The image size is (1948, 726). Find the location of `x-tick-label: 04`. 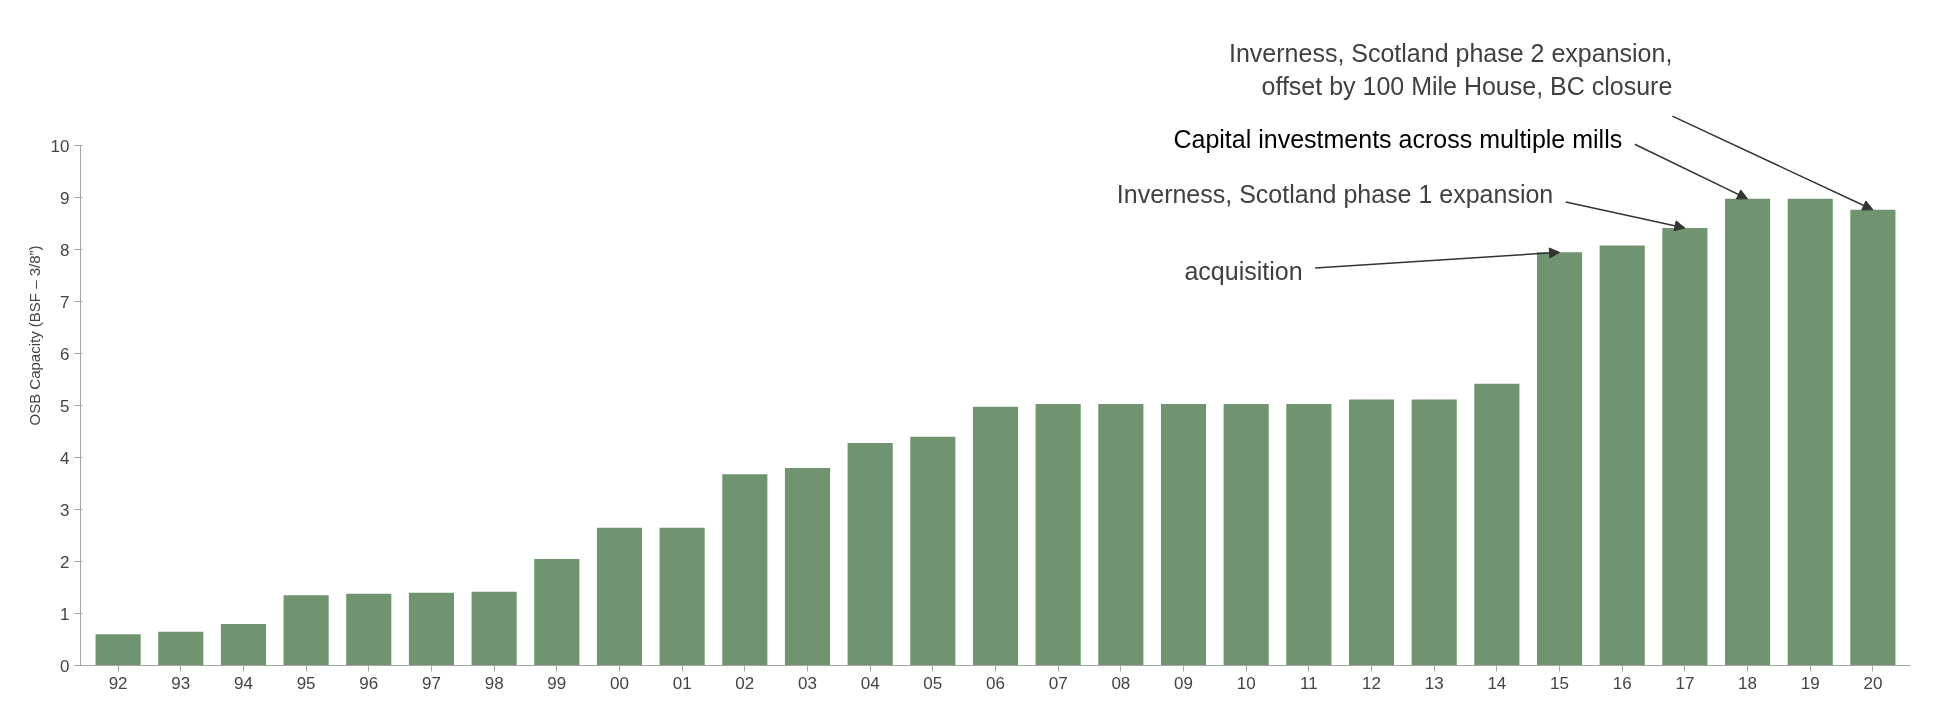

x-tick-label: 04 is located at coordinates (870, 683).